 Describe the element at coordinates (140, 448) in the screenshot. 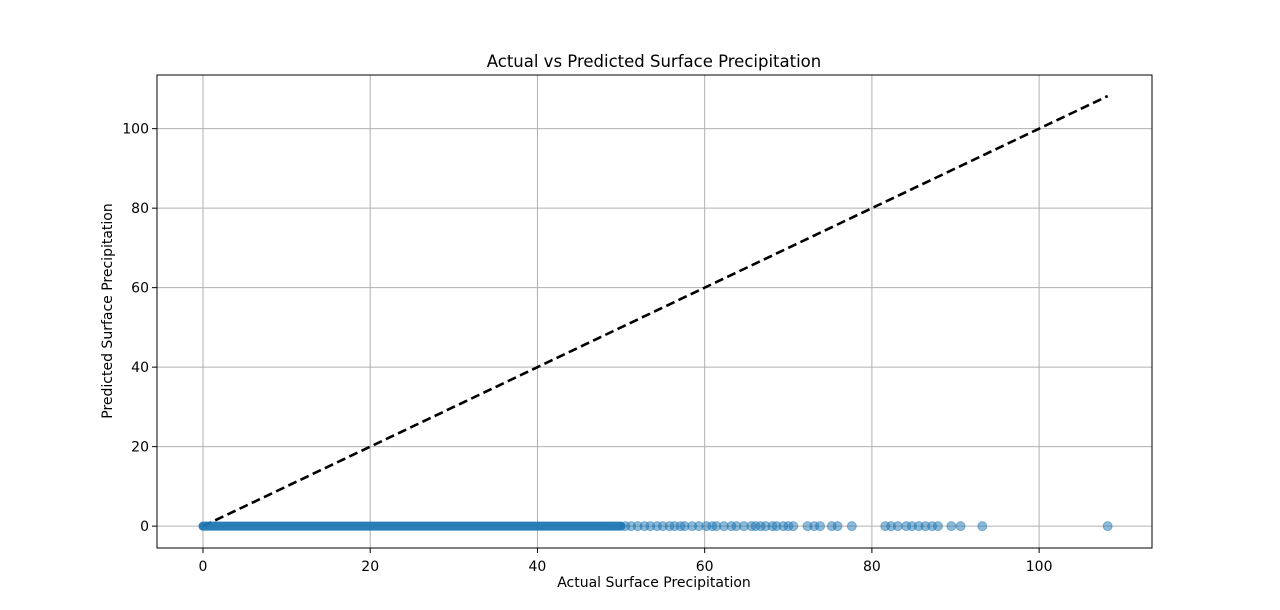

I see `y-tick-label: 20` at that location.